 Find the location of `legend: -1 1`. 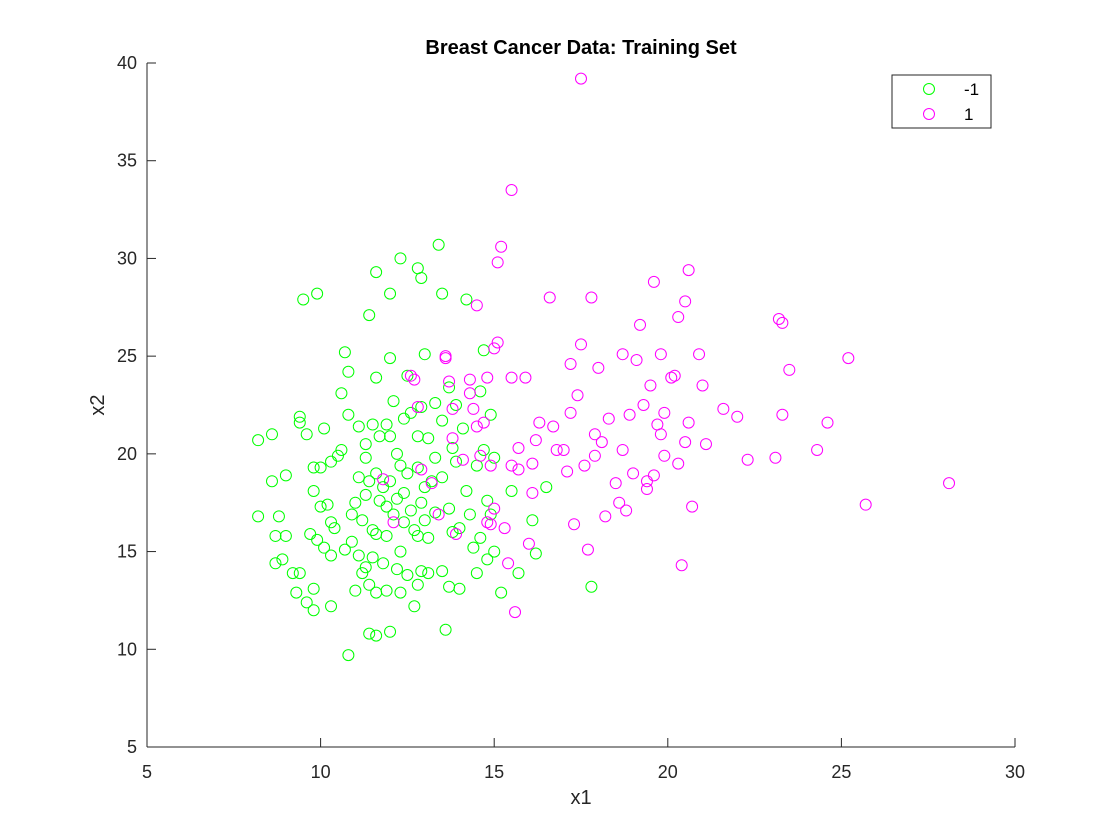

legend: -1 1 is located at coordinates (941, 101).